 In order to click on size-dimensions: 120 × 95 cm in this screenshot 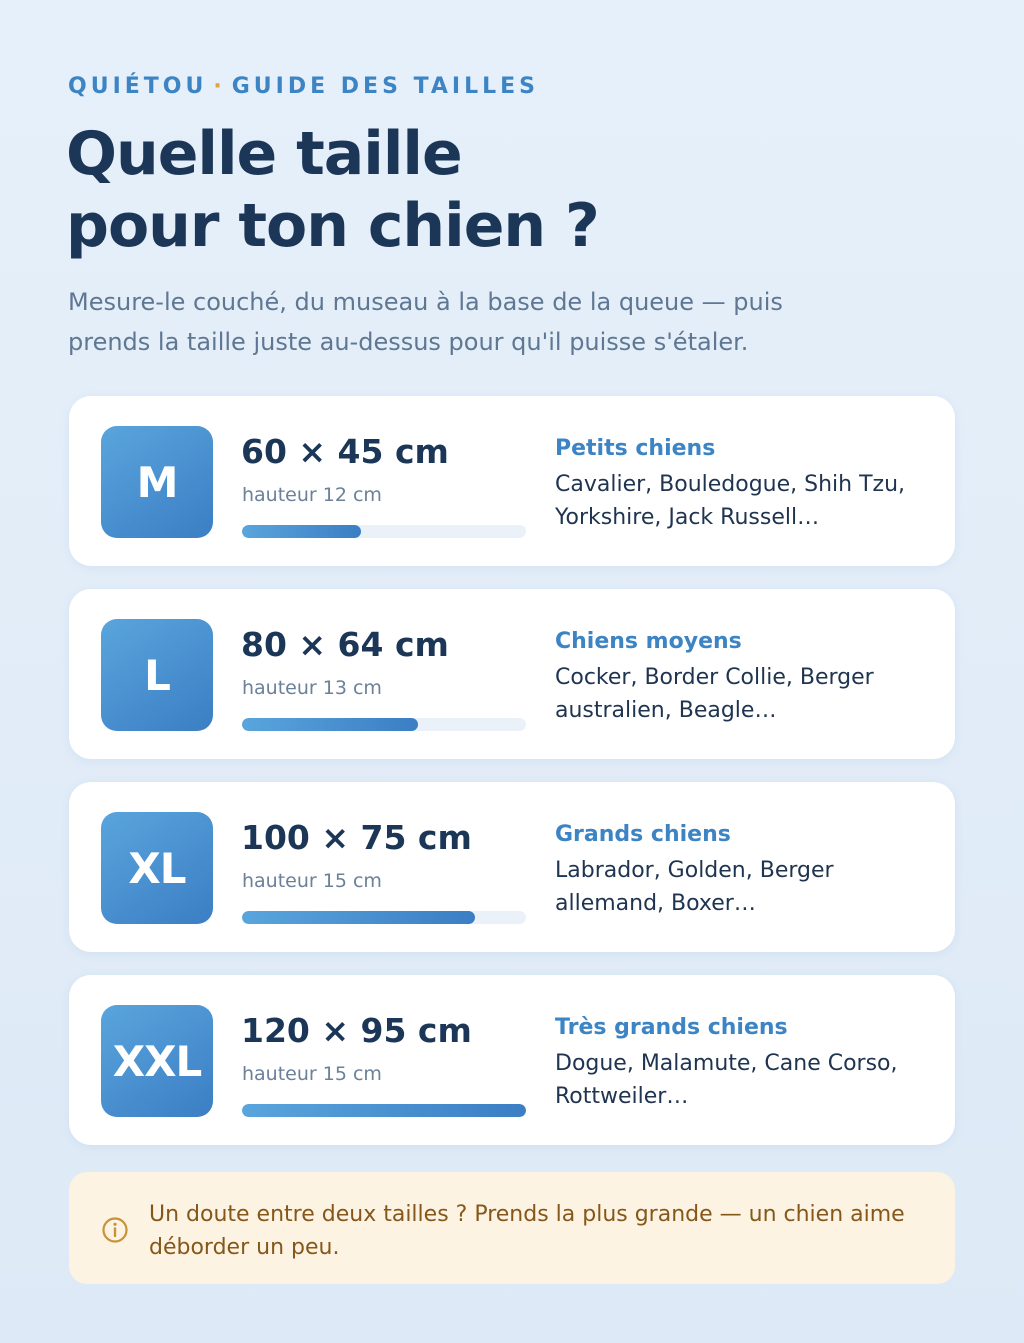, I will do `click(356, 1030)`.